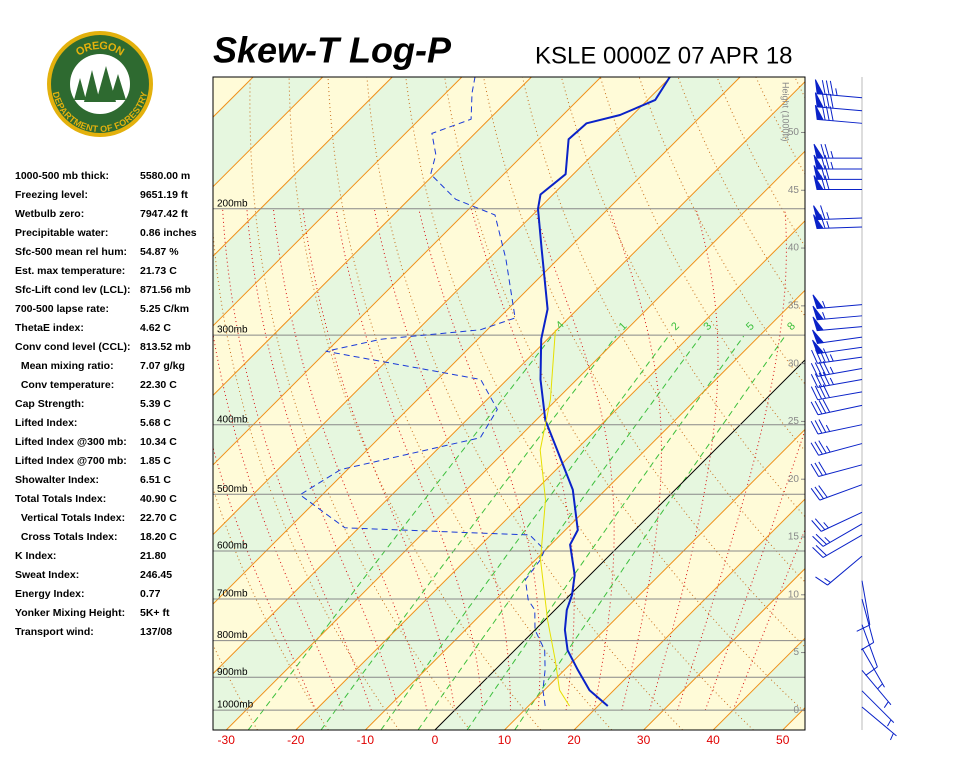  Describe the element at coordinates (54, 632) in the screenshot. I see `stat-label: Transport wind:` at that location.